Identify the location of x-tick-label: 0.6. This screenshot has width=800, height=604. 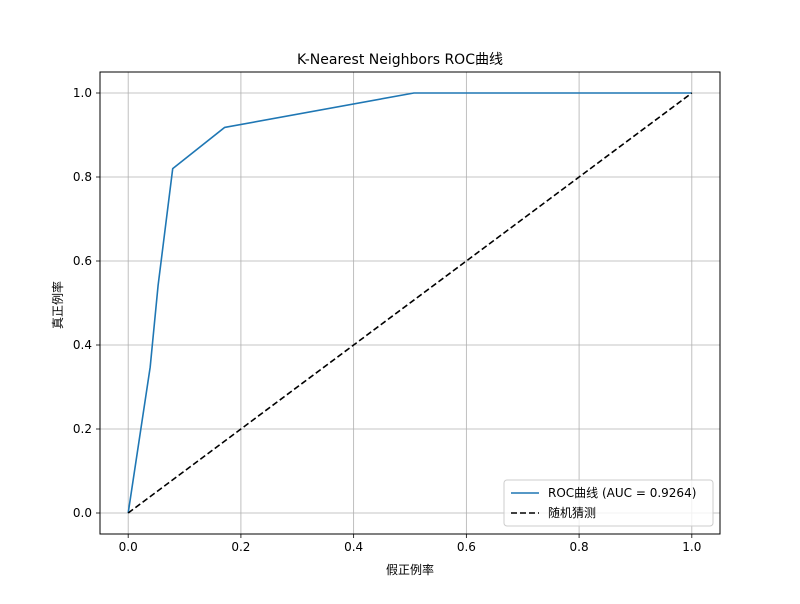
(466, 547).